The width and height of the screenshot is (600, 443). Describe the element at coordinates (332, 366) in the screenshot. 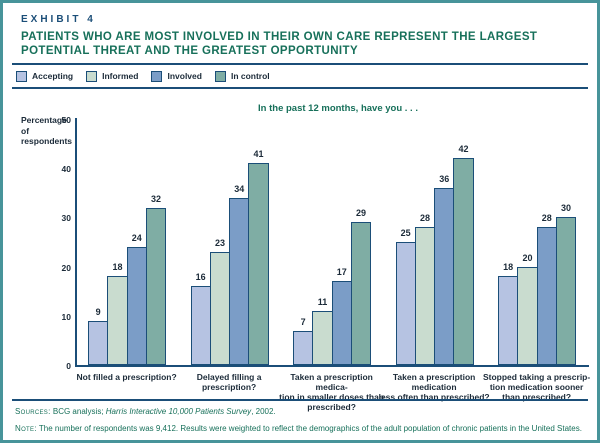

I see `x-axis-line` at that location.